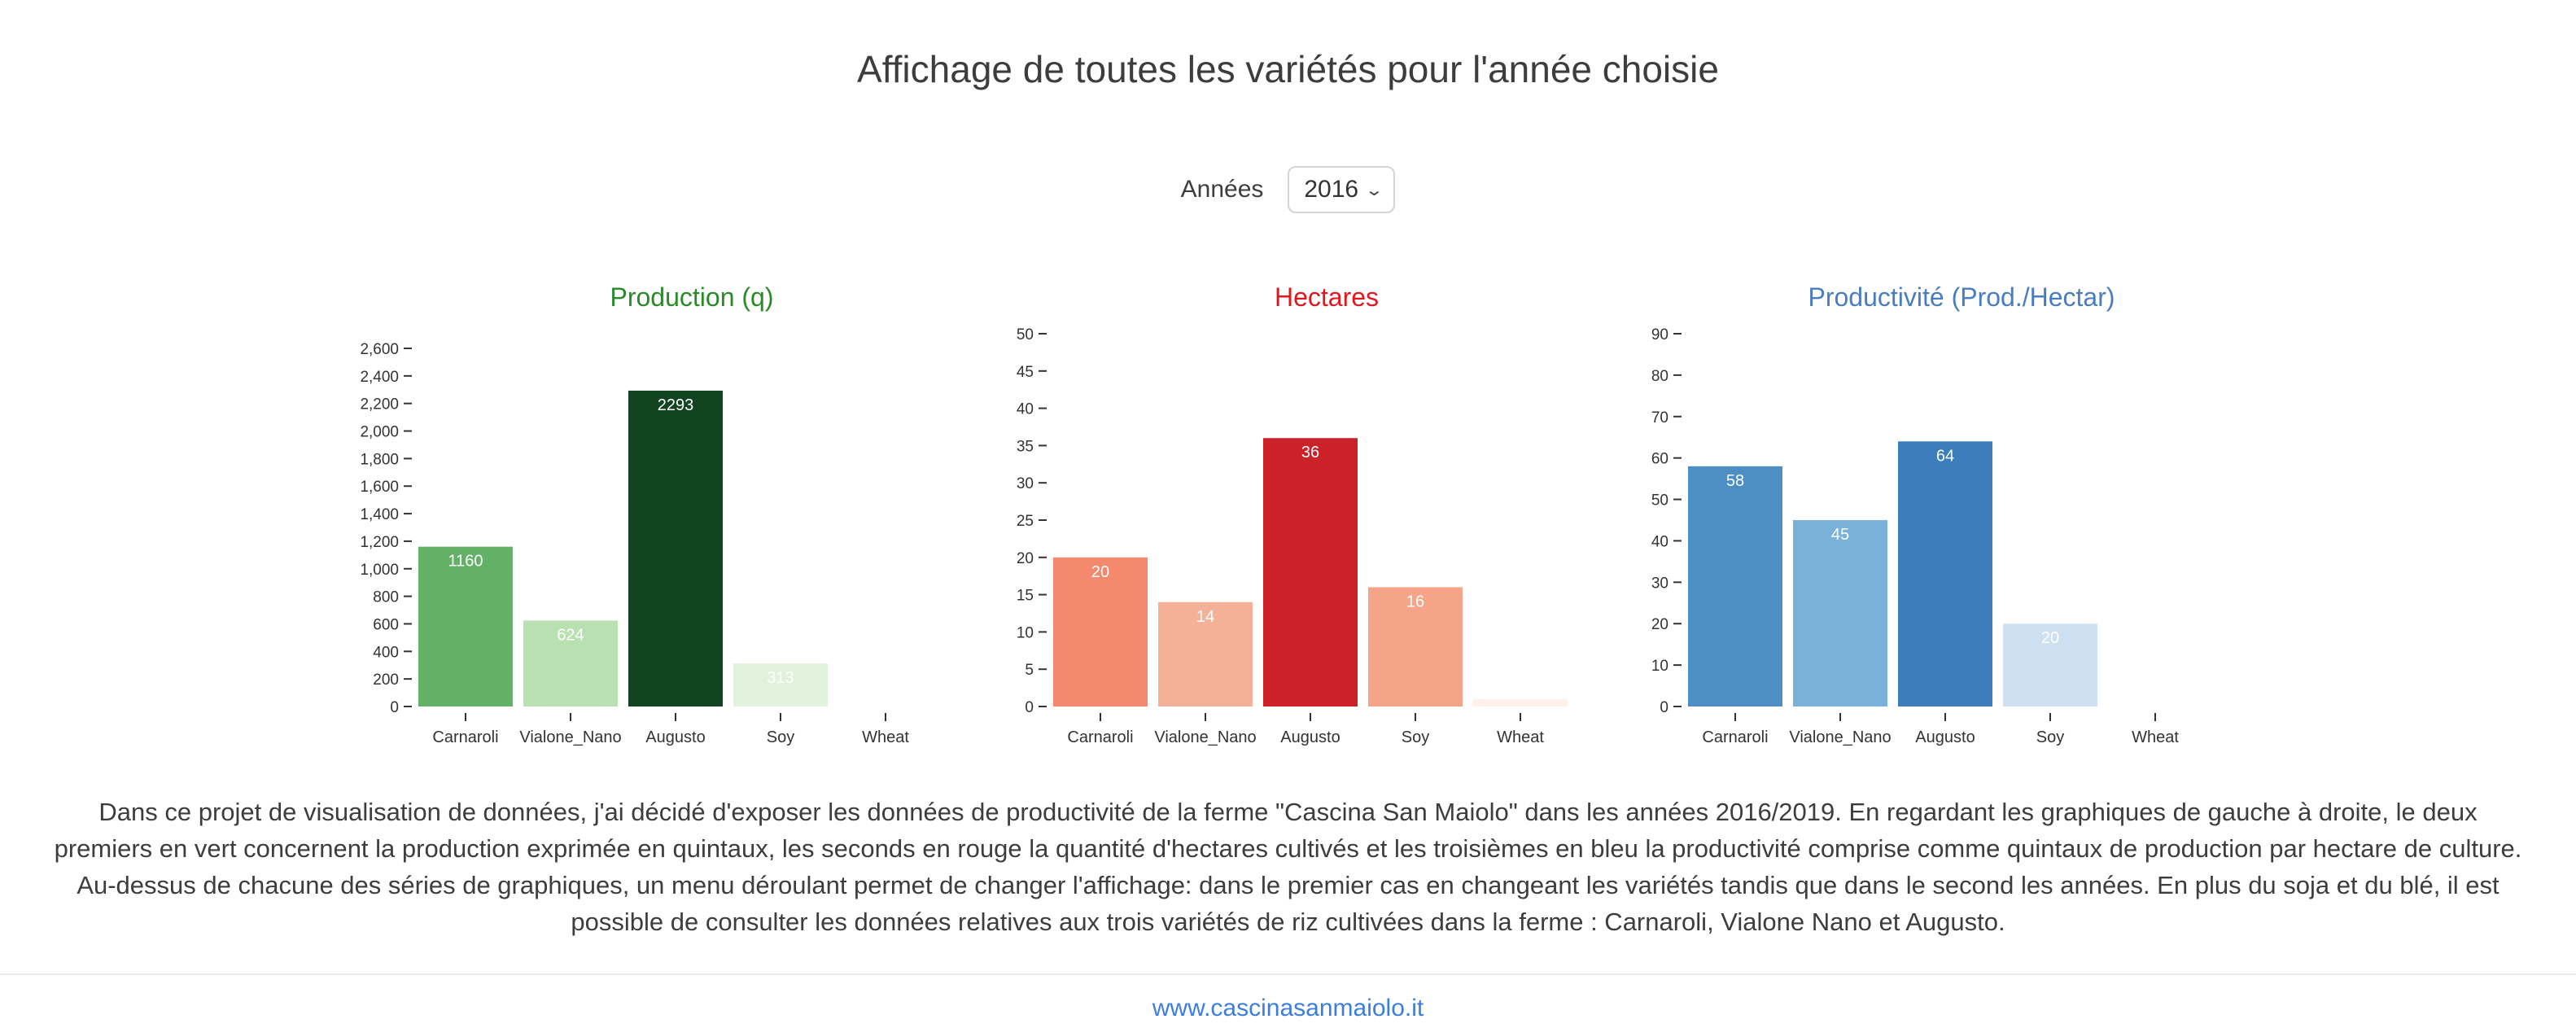  Describe the element at coordinates (379, 570) in the screenshot. I see `y-tick-label: 1,000` at that location.